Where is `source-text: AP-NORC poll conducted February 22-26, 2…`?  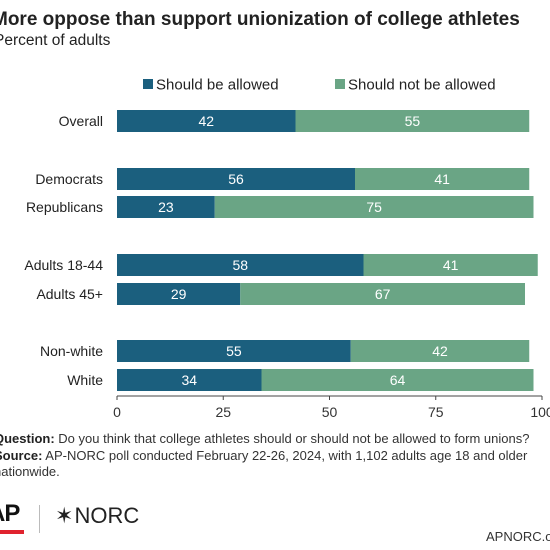
source-text: AP-NORC poll conducted February 22-26, 2… is located at coordinates (285, 455).